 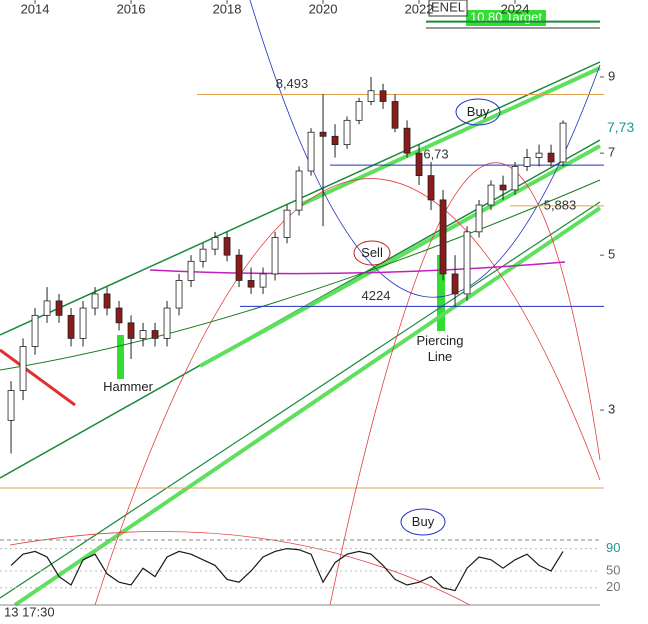 I want to click on x-tick-label: 2022, so click(x=419, y=8).